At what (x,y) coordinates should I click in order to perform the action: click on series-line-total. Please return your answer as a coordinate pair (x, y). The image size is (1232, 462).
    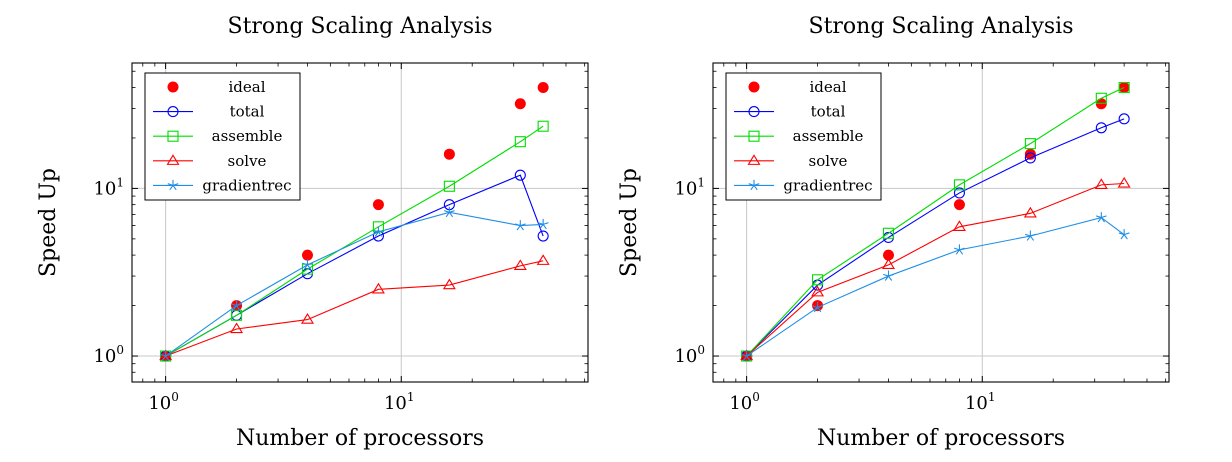
    Looking at the image, I should click on (354, 265).